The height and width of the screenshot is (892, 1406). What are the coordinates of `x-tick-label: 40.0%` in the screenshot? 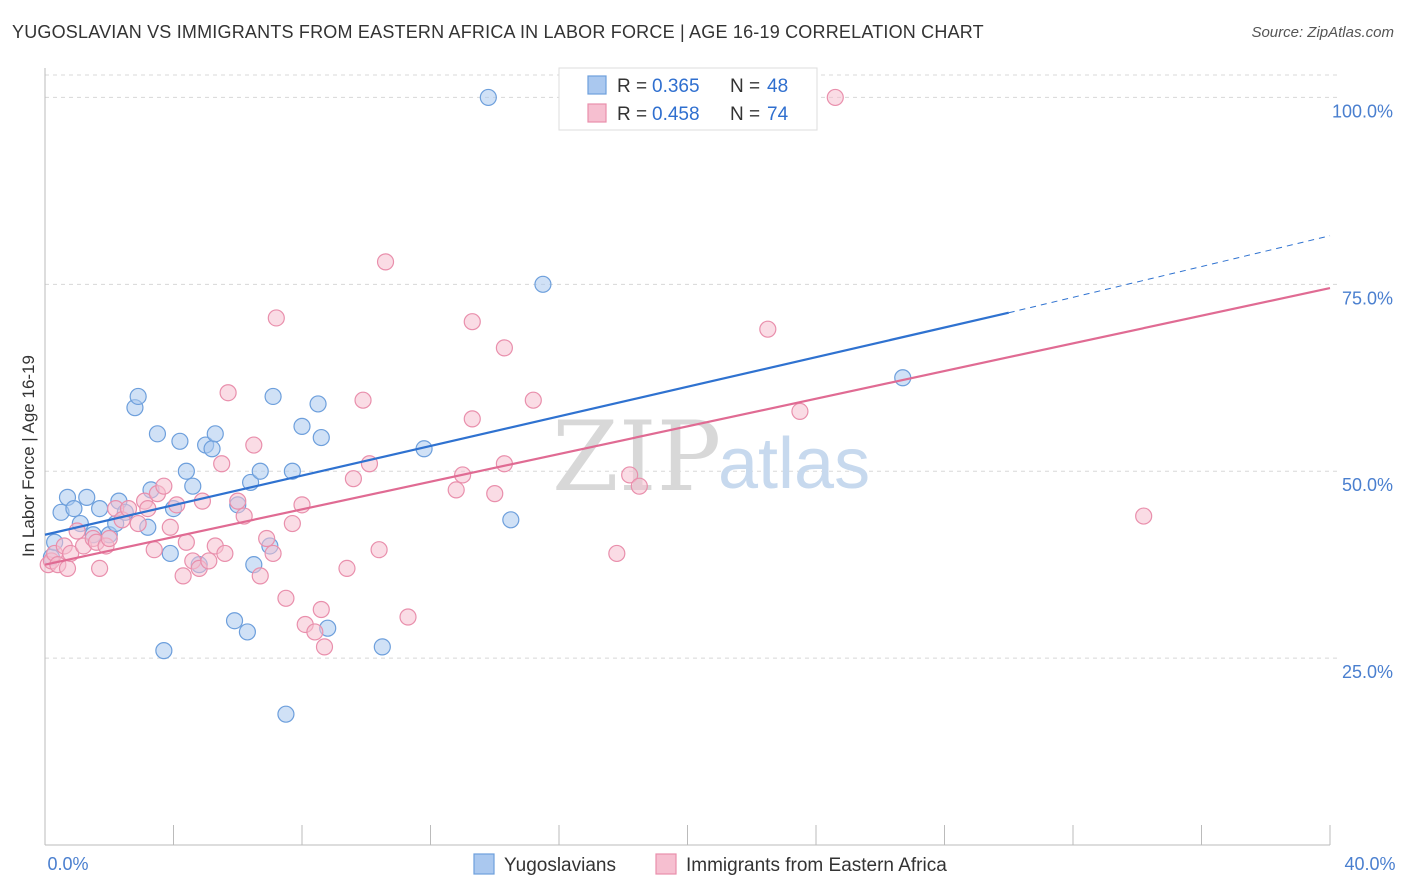 It's located at (1369, 864).